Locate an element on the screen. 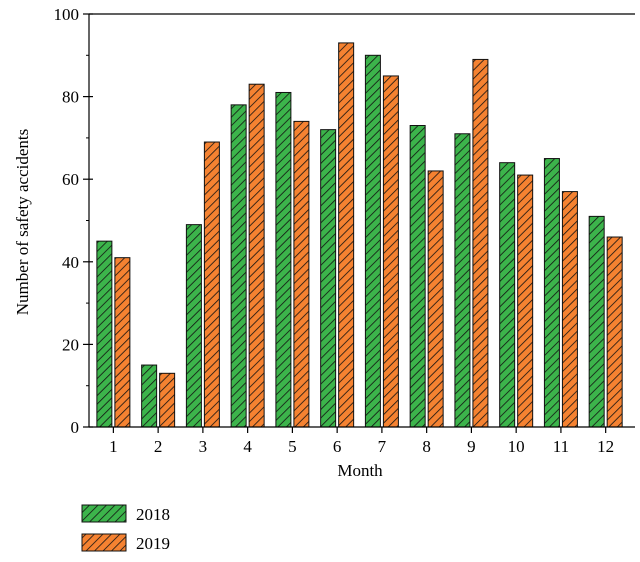 The width and height of the screenshot is (640, 562). y-tick-label-80: 80 is located at coordinates (70, 97).